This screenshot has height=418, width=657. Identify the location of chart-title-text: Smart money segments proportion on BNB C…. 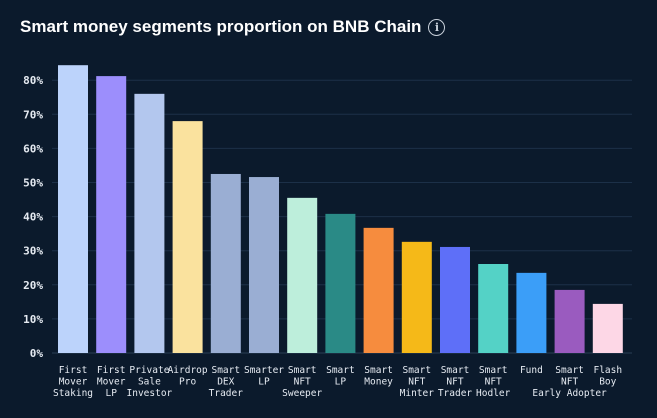
(221, 26).